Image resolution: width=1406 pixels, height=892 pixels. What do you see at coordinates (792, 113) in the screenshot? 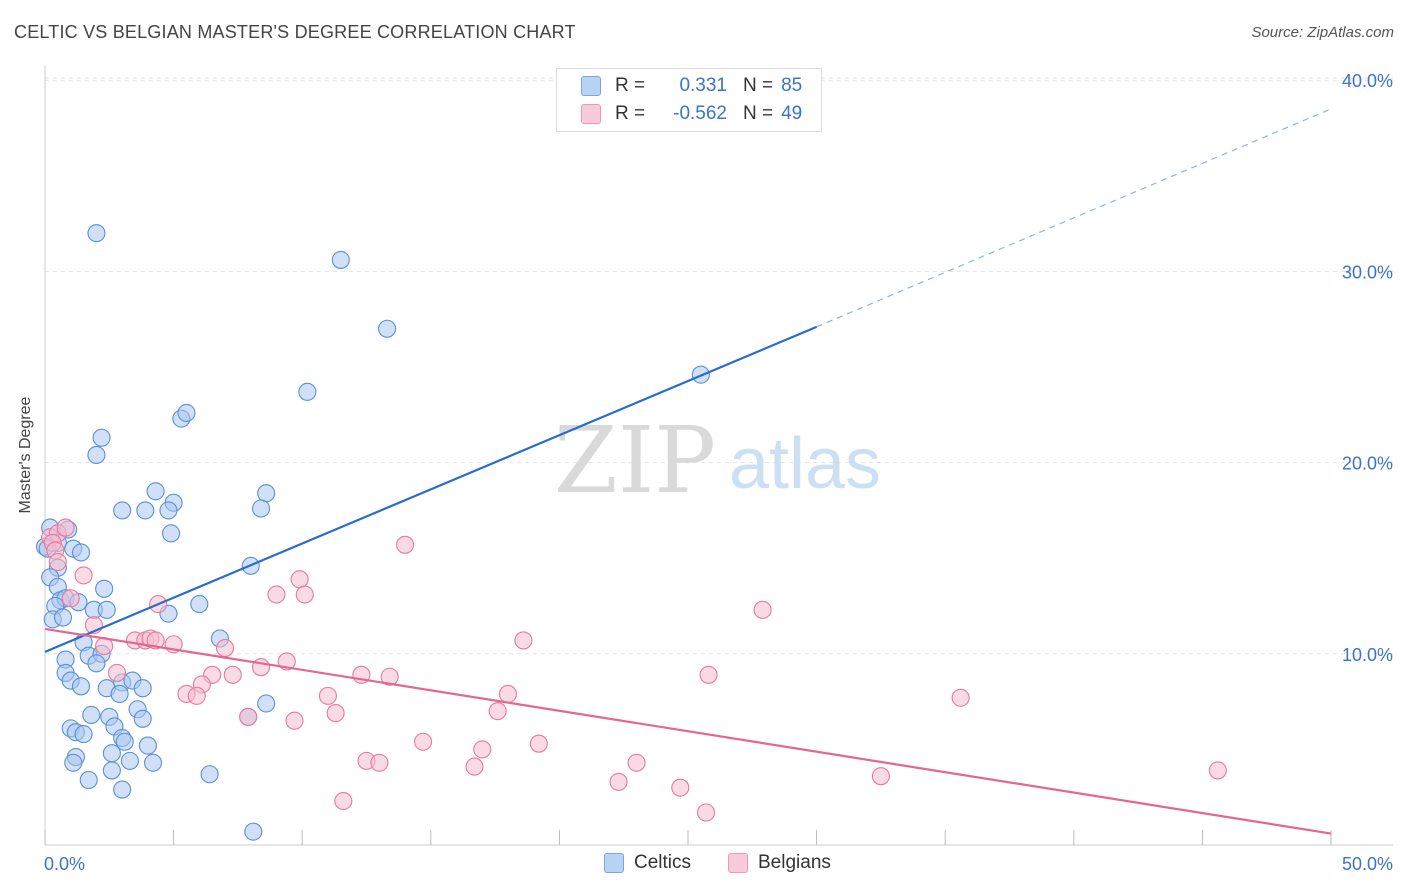
I see `legend-n-value: 49` at bounding box center [792, 113].